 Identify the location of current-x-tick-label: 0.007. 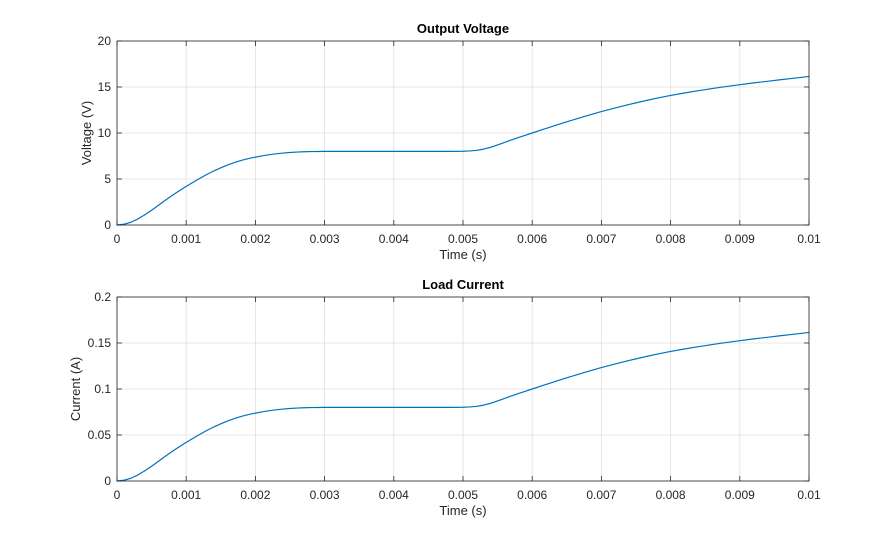
(601, 495).